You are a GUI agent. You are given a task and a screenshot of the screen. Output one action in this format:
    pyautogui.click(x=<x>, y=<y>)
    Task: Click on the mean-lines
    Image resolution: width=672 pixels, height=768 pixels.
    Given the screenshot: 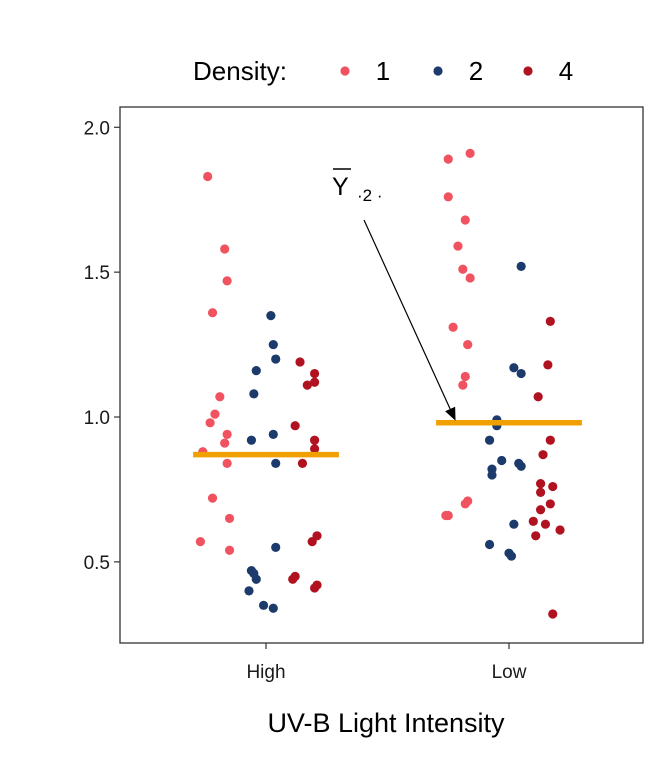 What is the action you would take?
    pyautogui.click(x=387, y=439)
    